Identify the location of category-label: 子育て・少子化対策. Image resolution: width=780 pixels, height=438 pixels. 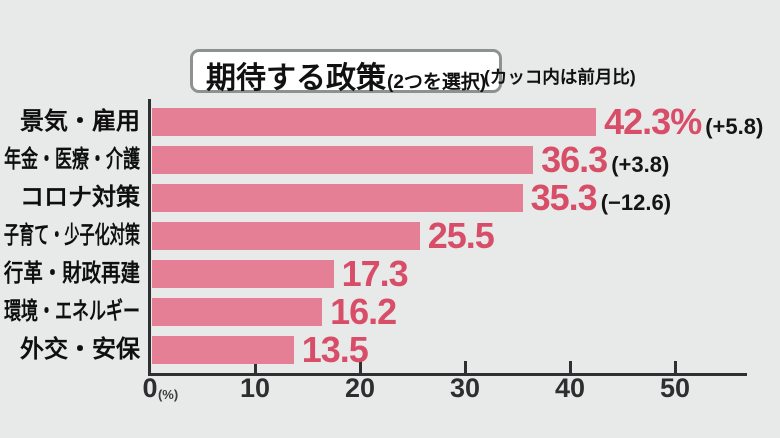
(71, 235).